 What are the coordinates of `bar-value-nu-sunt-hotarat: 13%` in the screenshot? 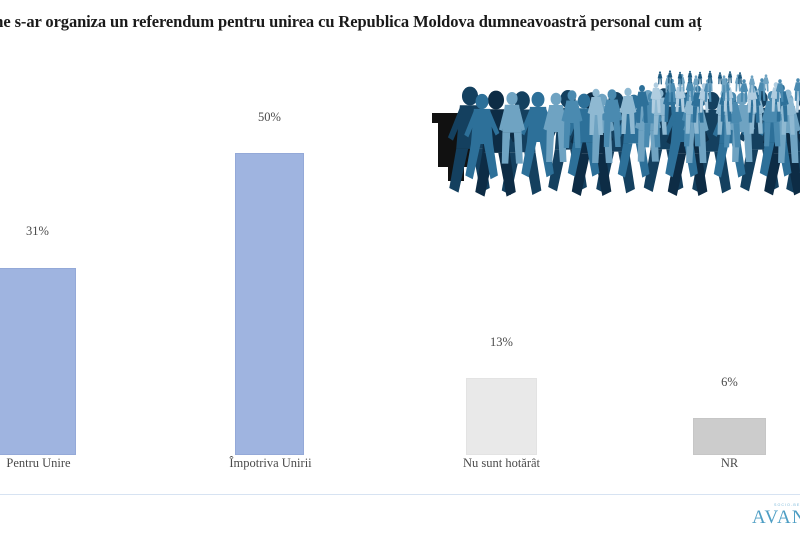 It's located at (501, 342).